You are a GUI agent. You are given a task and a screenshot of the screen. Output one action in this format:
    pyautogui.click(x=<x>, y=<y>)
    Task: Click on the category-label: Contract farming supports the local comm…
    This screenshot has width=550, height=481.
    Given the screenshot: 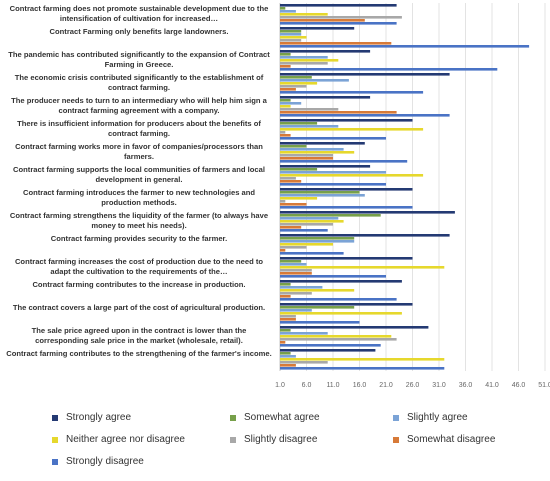 What is the action you would take?
    pyautogui.click(x=139, y=174)
    